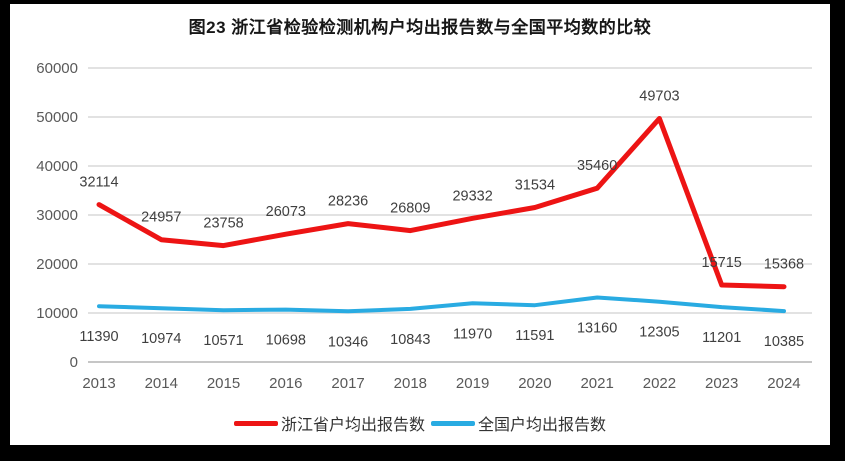  I want to click on x-axis-tick-label: 2016, so click(285, 383).